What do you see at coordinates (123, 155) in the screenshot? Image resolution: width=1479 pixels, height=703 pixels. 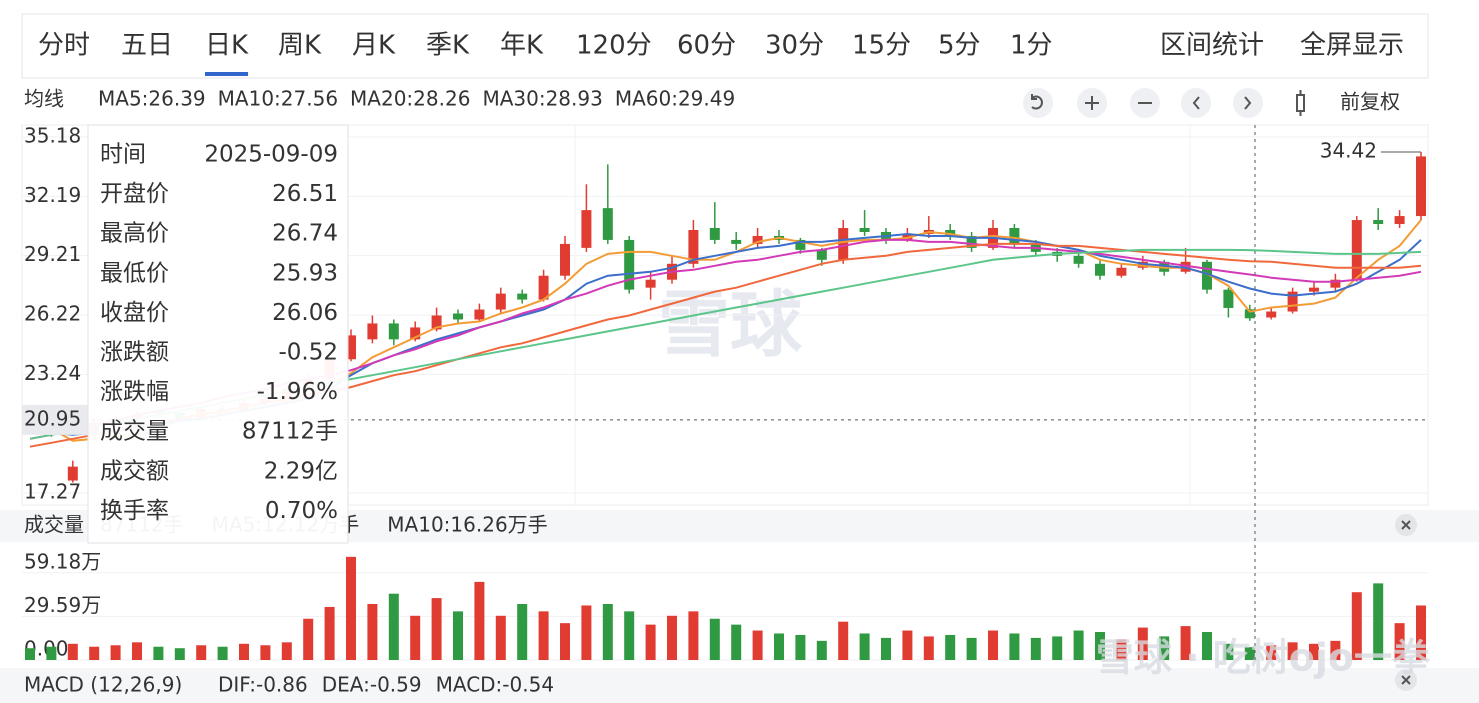 I see `tooltip-label: 时间` at bounding box center [123, 155].